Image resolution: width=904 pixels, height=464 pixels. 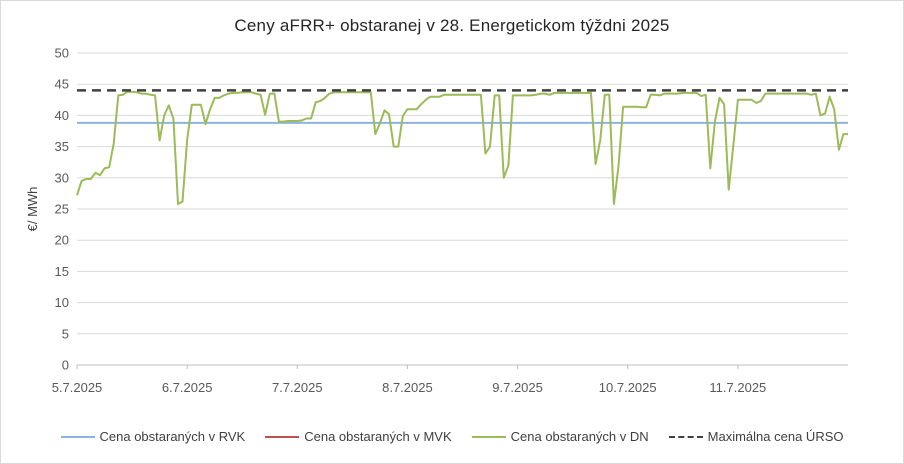 I want to click on y-tick-label: 40, so click(x=62, y=115).